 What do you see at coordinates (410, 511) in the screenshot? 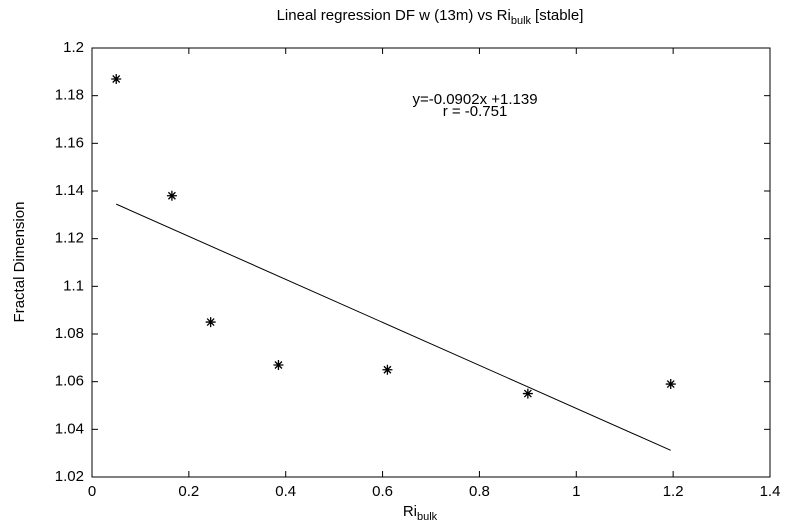
I see `x-label-main: Ri` at bounding box center [410, 511].